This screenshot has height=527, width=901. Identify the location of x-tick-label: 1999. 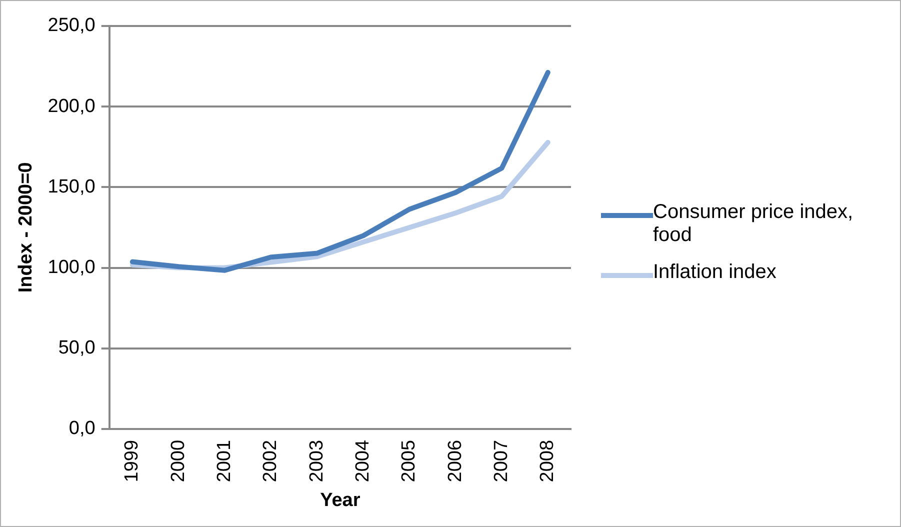
(132, 461).